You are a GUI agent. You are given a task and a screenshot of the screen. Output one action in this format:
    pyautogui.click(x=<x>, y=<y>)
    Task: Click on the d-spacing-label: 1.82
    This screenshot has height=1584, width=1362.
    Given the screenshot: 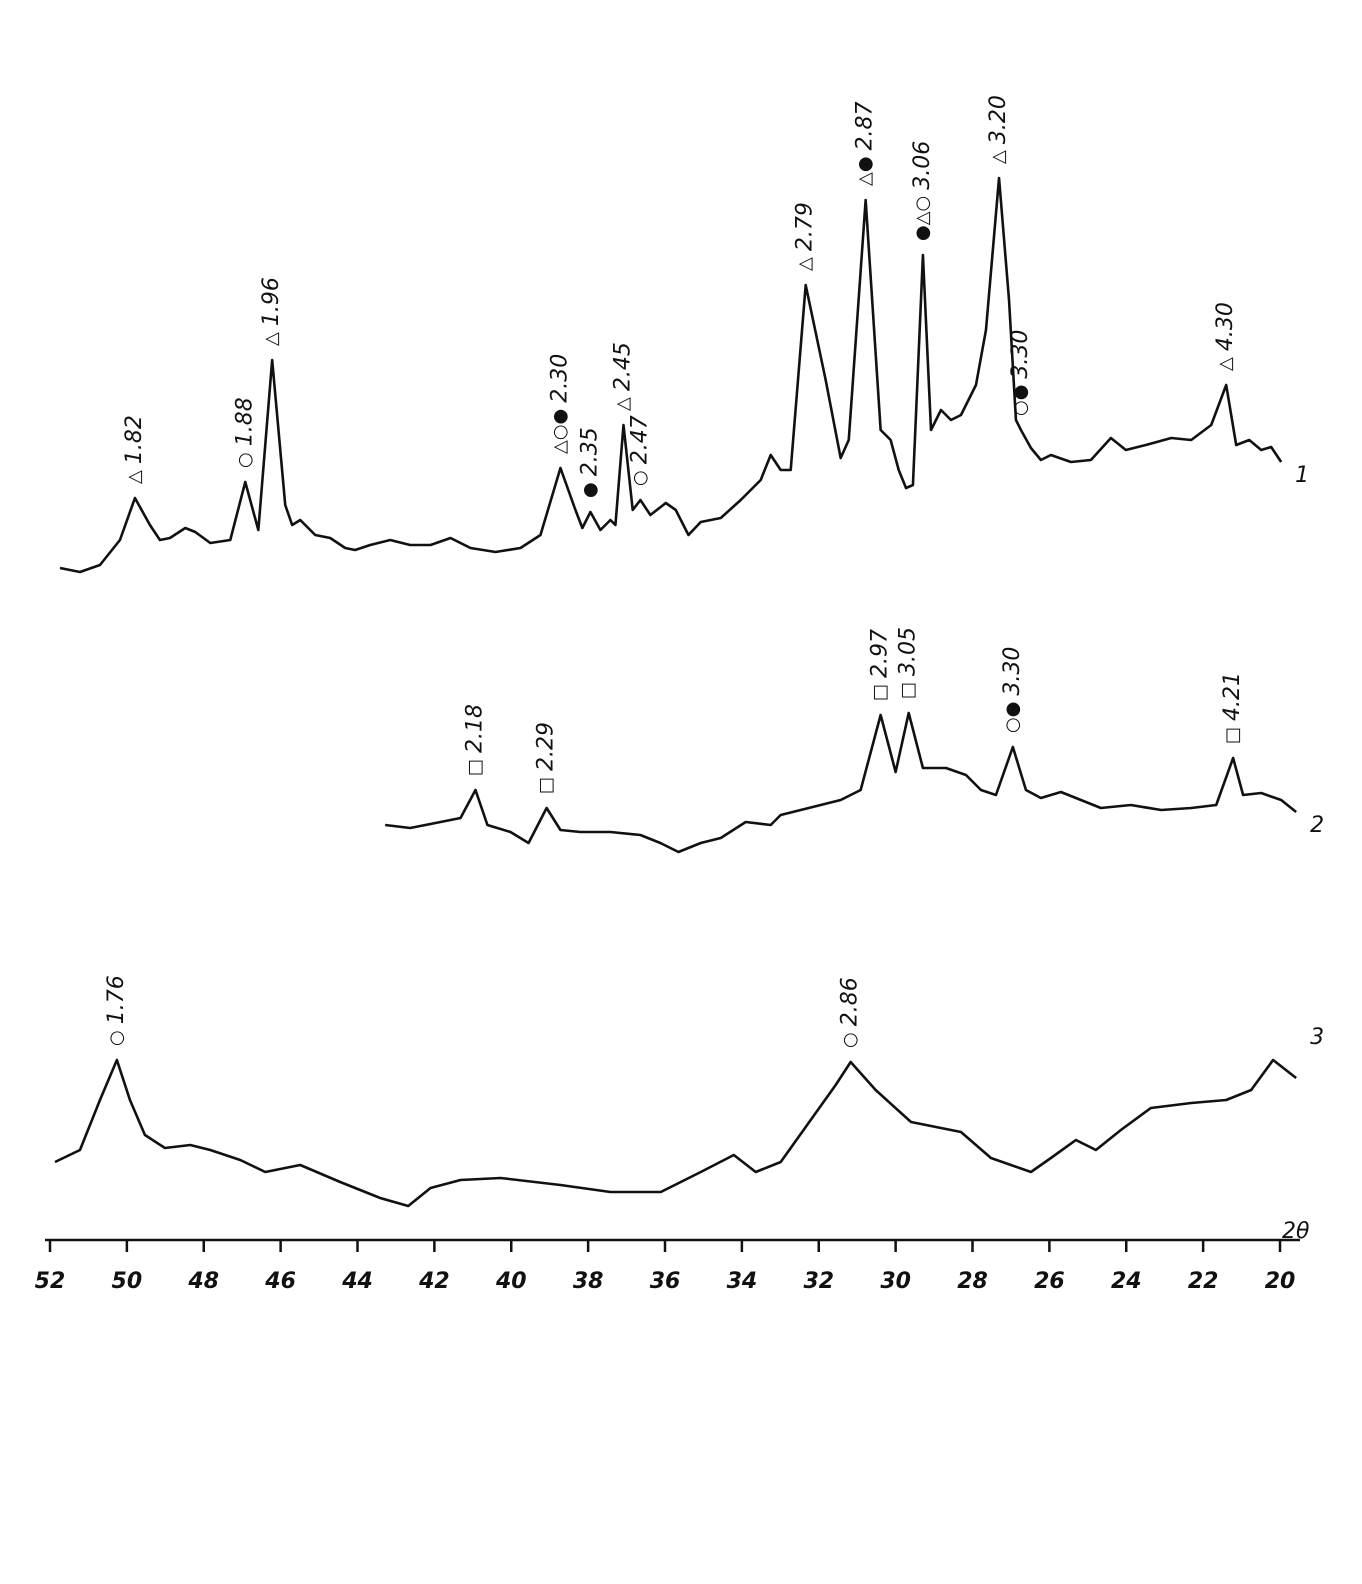 What is the action you would take?
    pyautogui.click(x=134, y=439)
    